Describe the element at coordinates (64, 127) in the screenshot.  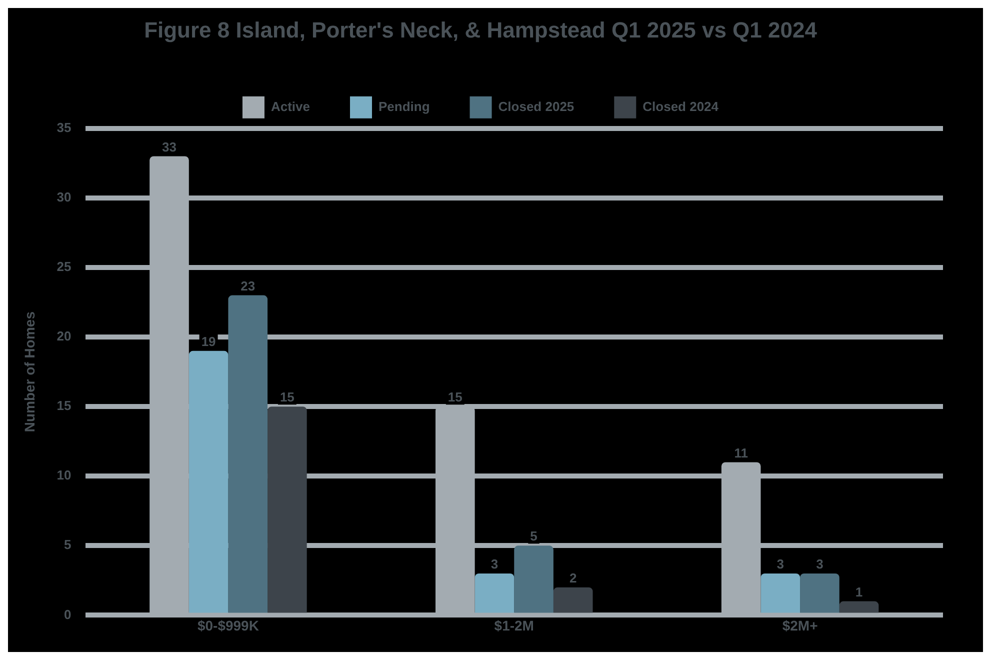
I see `y-tick-label: 35` at that location.